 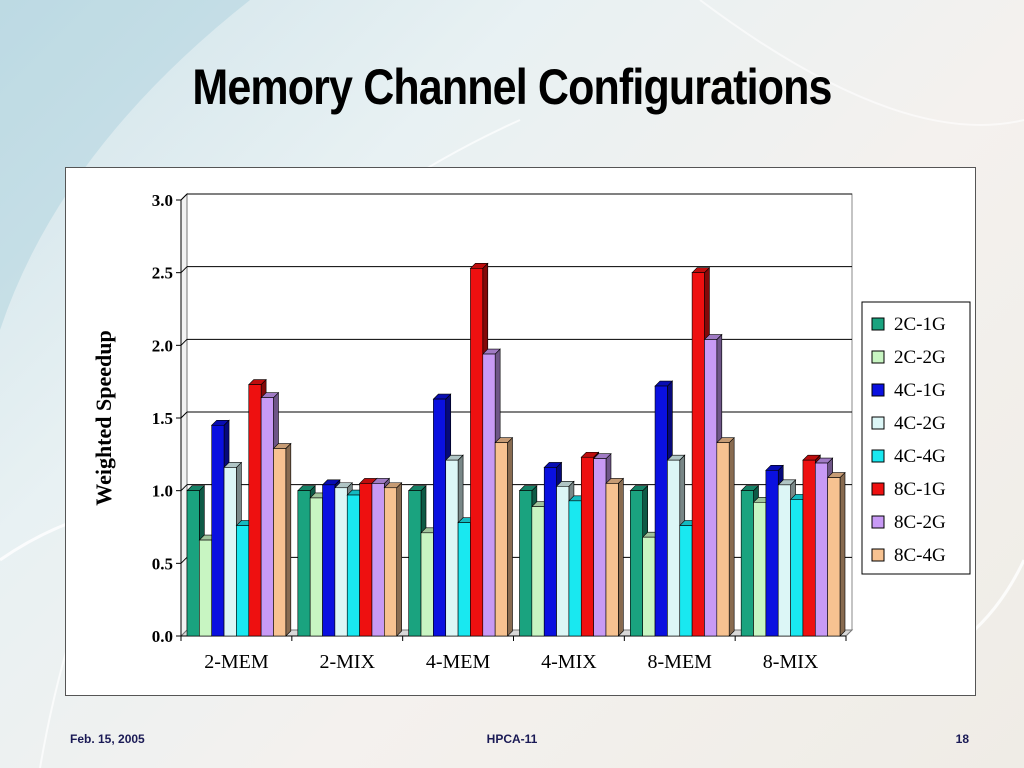 What do you see at coordinates (236, 662) in the screenshot?
I see `x-tick-label: 2-MEM` at bounding box center [236, 662].